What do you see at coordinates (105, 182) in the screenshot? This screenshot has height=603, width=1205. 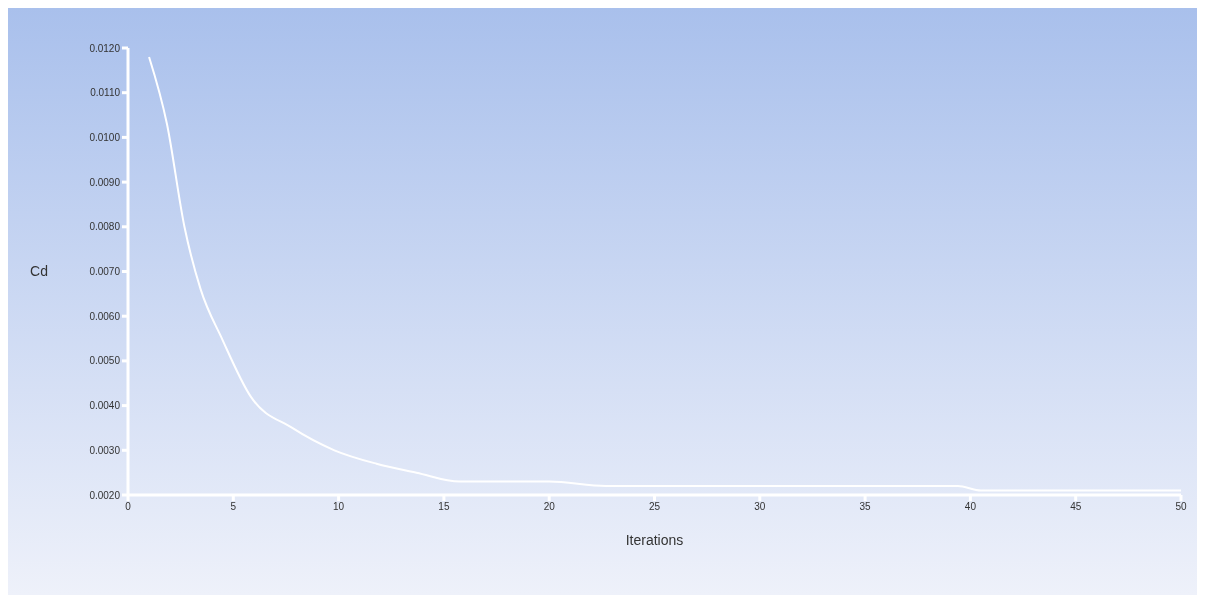 I see `y-tick-label: 0.0090` at bounding box center [105, 182].